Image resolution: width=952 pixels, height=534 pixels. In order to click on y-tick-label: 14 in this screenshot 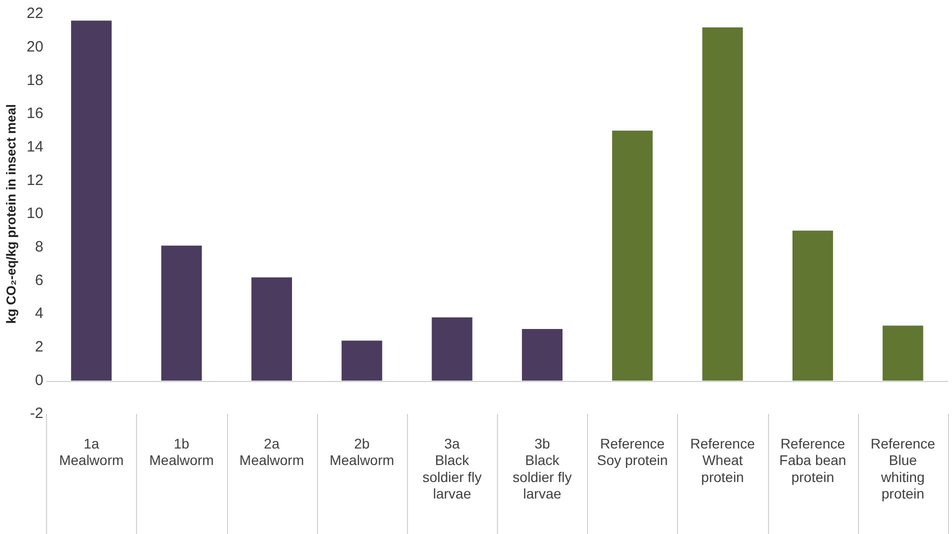, I will do `click(35, 147)`.